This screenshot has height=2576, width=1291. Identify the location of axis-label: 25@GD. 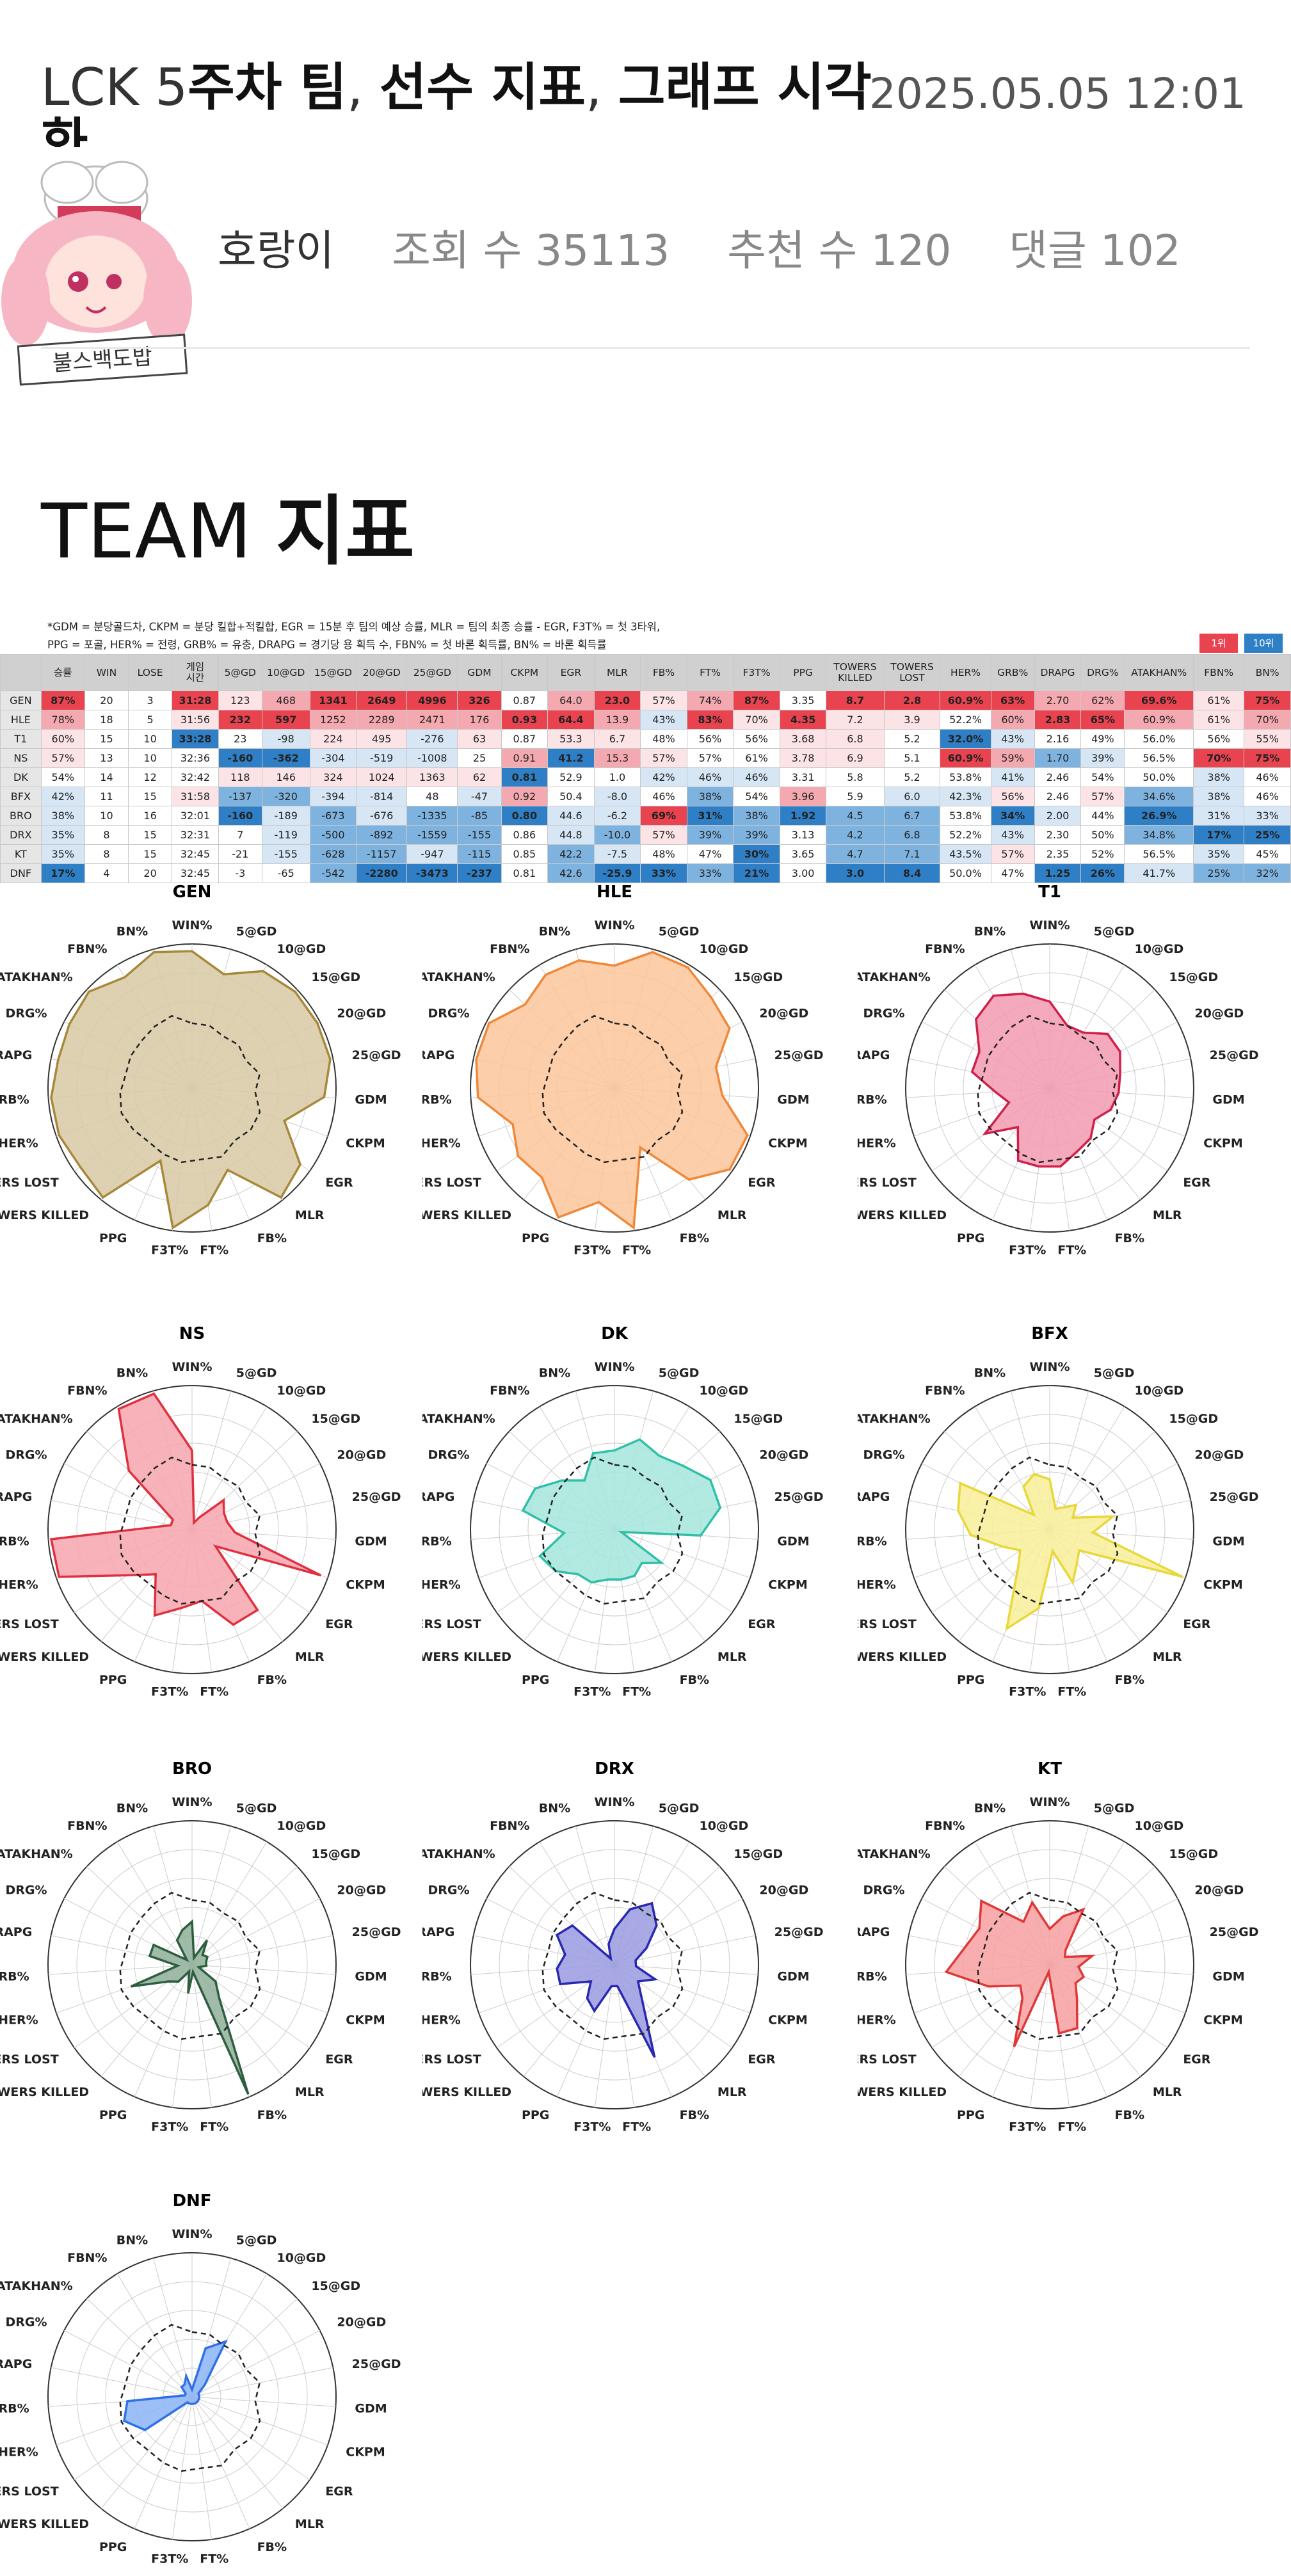
(799, 1497).